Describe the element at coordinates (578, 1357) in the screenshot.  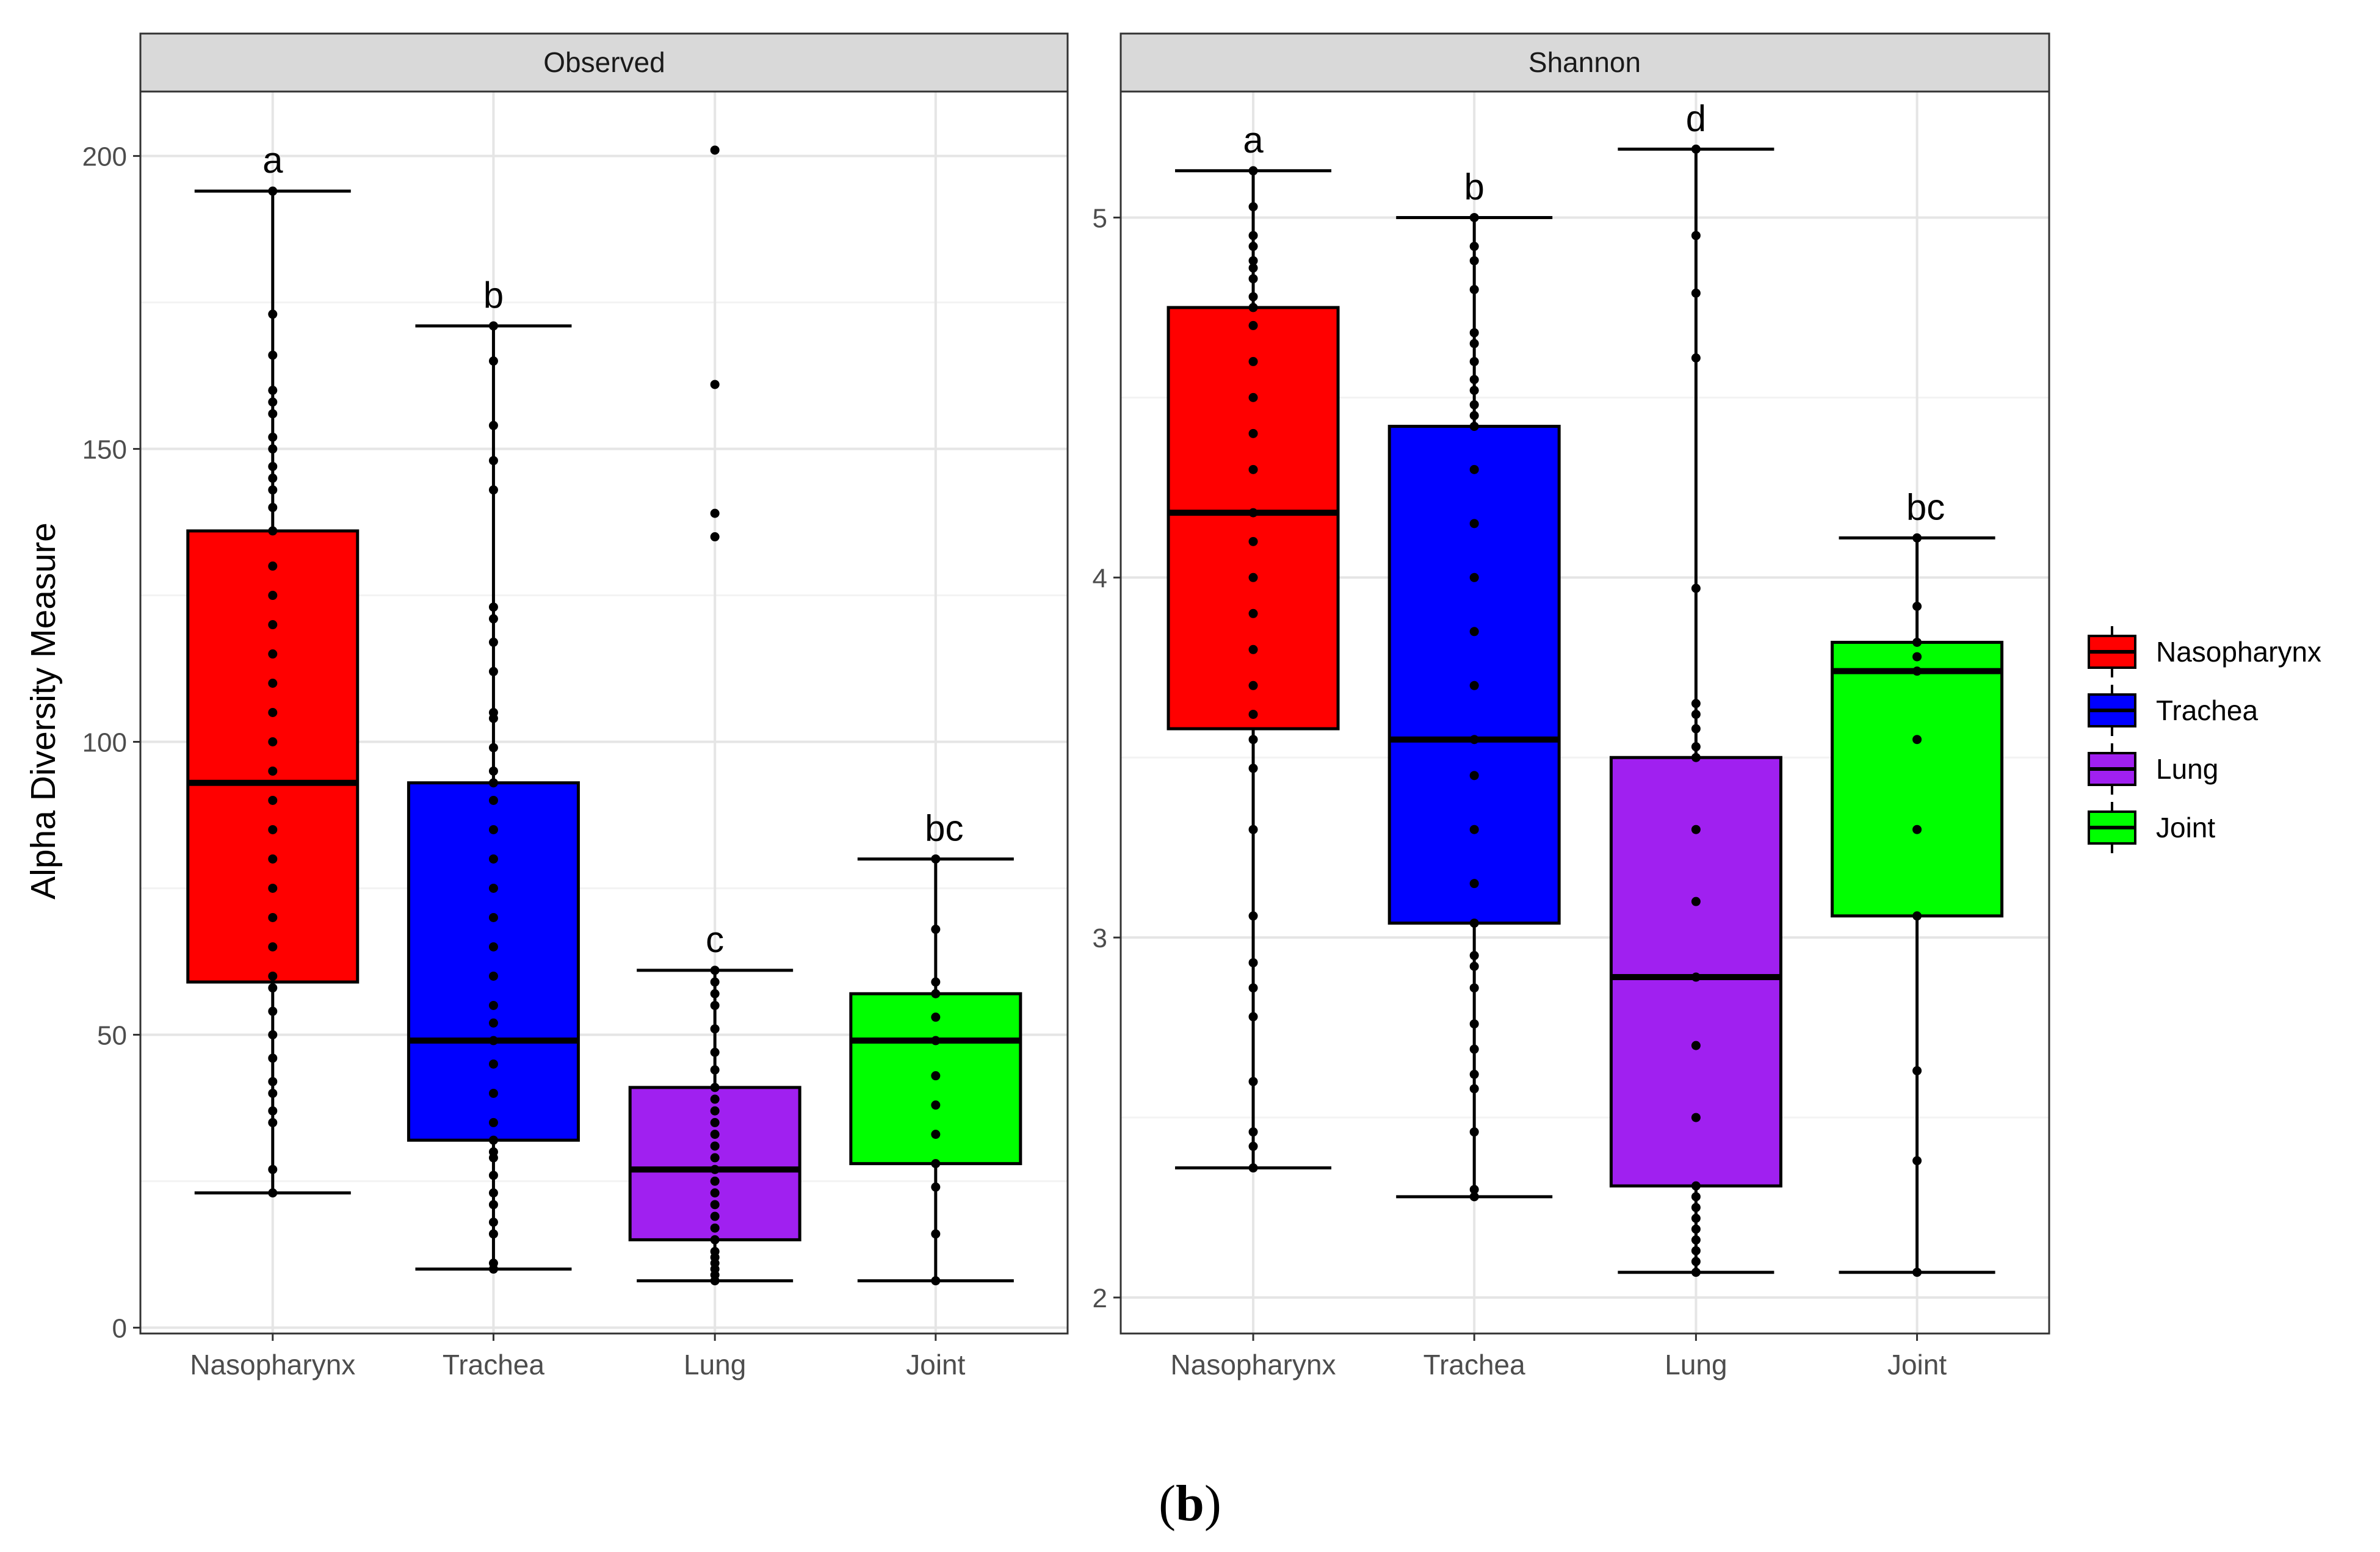
I see `x-ticks-observed: Nasopharynx Trachea Lung Joint` at that location.